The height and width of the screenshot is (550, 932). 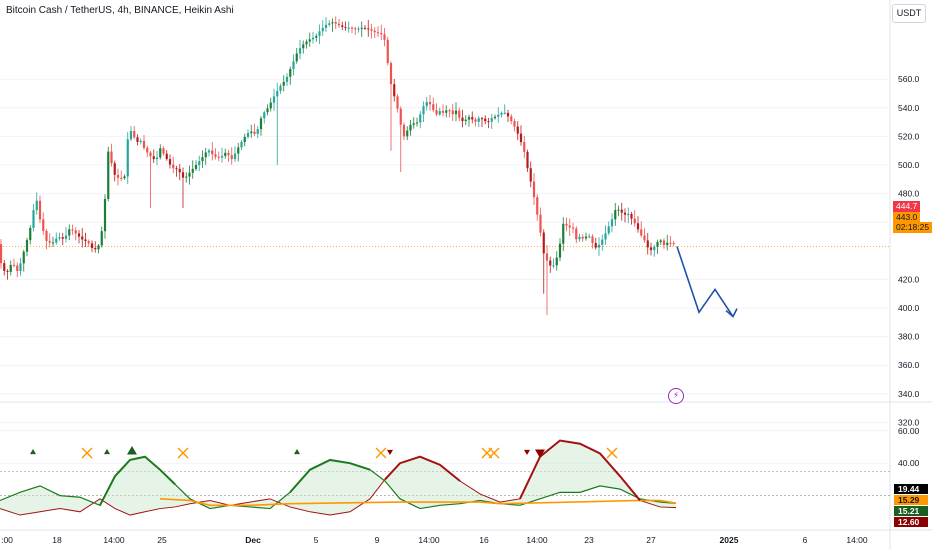 I want to click on price-axis-label: 400.0, so click(x=909, y=308).